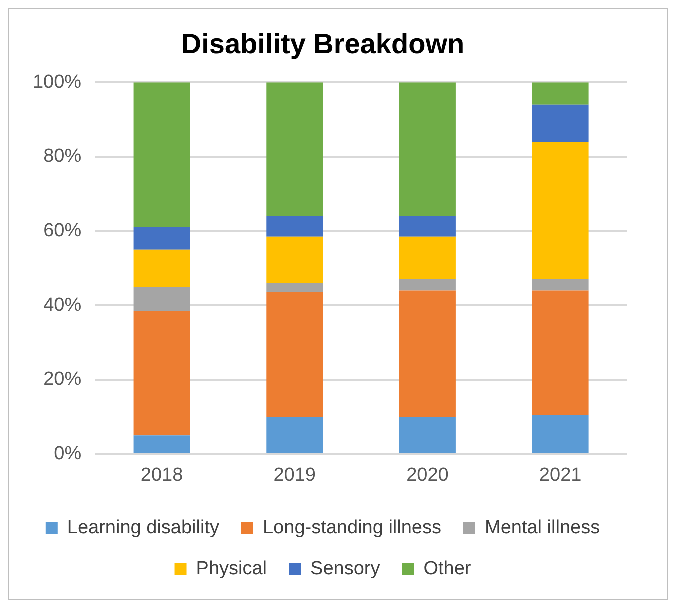  Describe the element at coordinates (352, 528) in the screenshot. I see `legend-label: Long-standing illness` at that location.